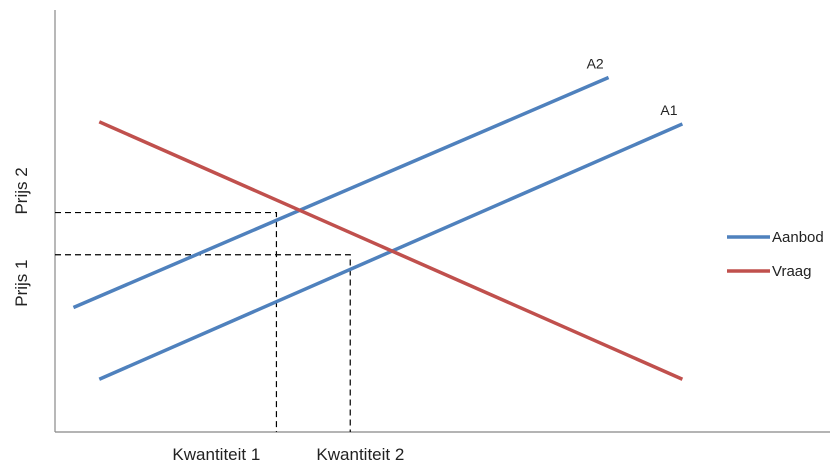  I want to click on x-tick-label-1: Kwantiteit 1, so click(216, 454).